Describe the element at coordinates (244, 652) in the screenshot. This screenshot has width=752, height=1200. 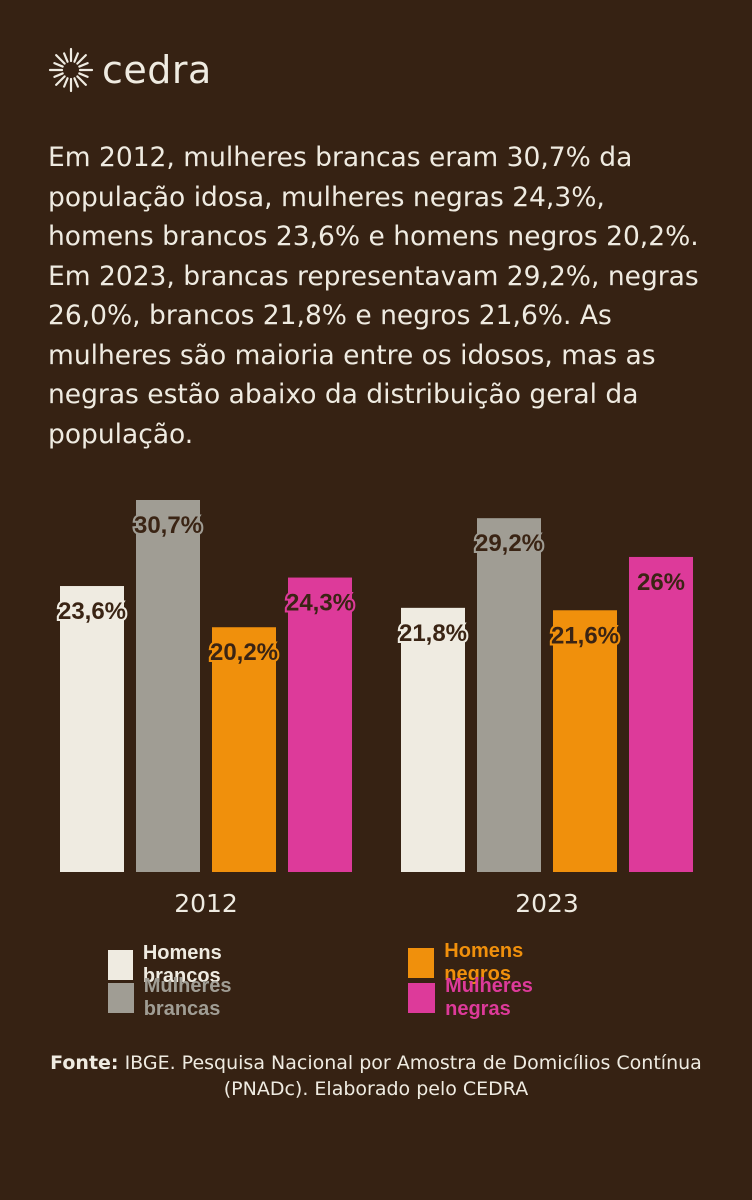
I see `data-label: 20,2%` at that location.